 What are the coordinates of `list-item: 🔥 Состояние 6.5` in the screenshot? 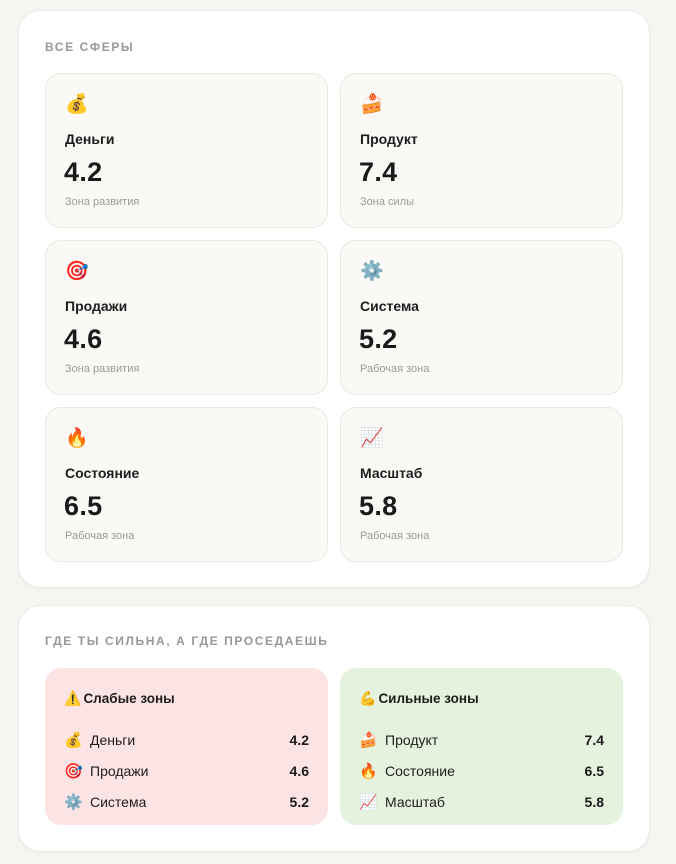 It's located at (481, 770).